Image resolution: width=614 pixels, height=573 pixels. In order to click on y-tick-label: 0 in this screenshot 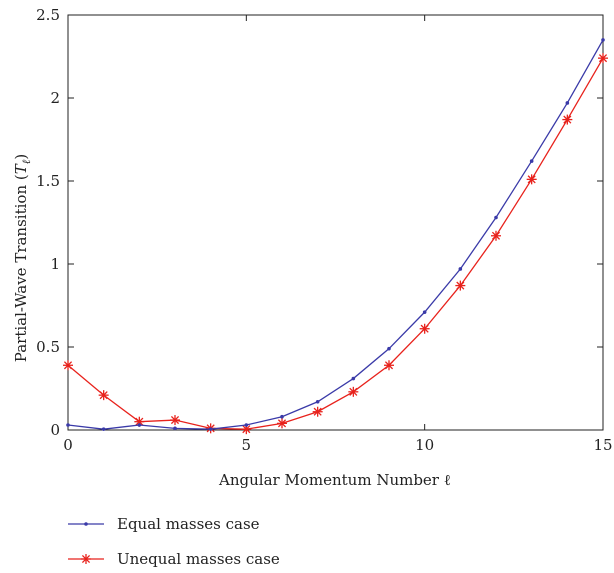, I will do `click(55, 430)`.